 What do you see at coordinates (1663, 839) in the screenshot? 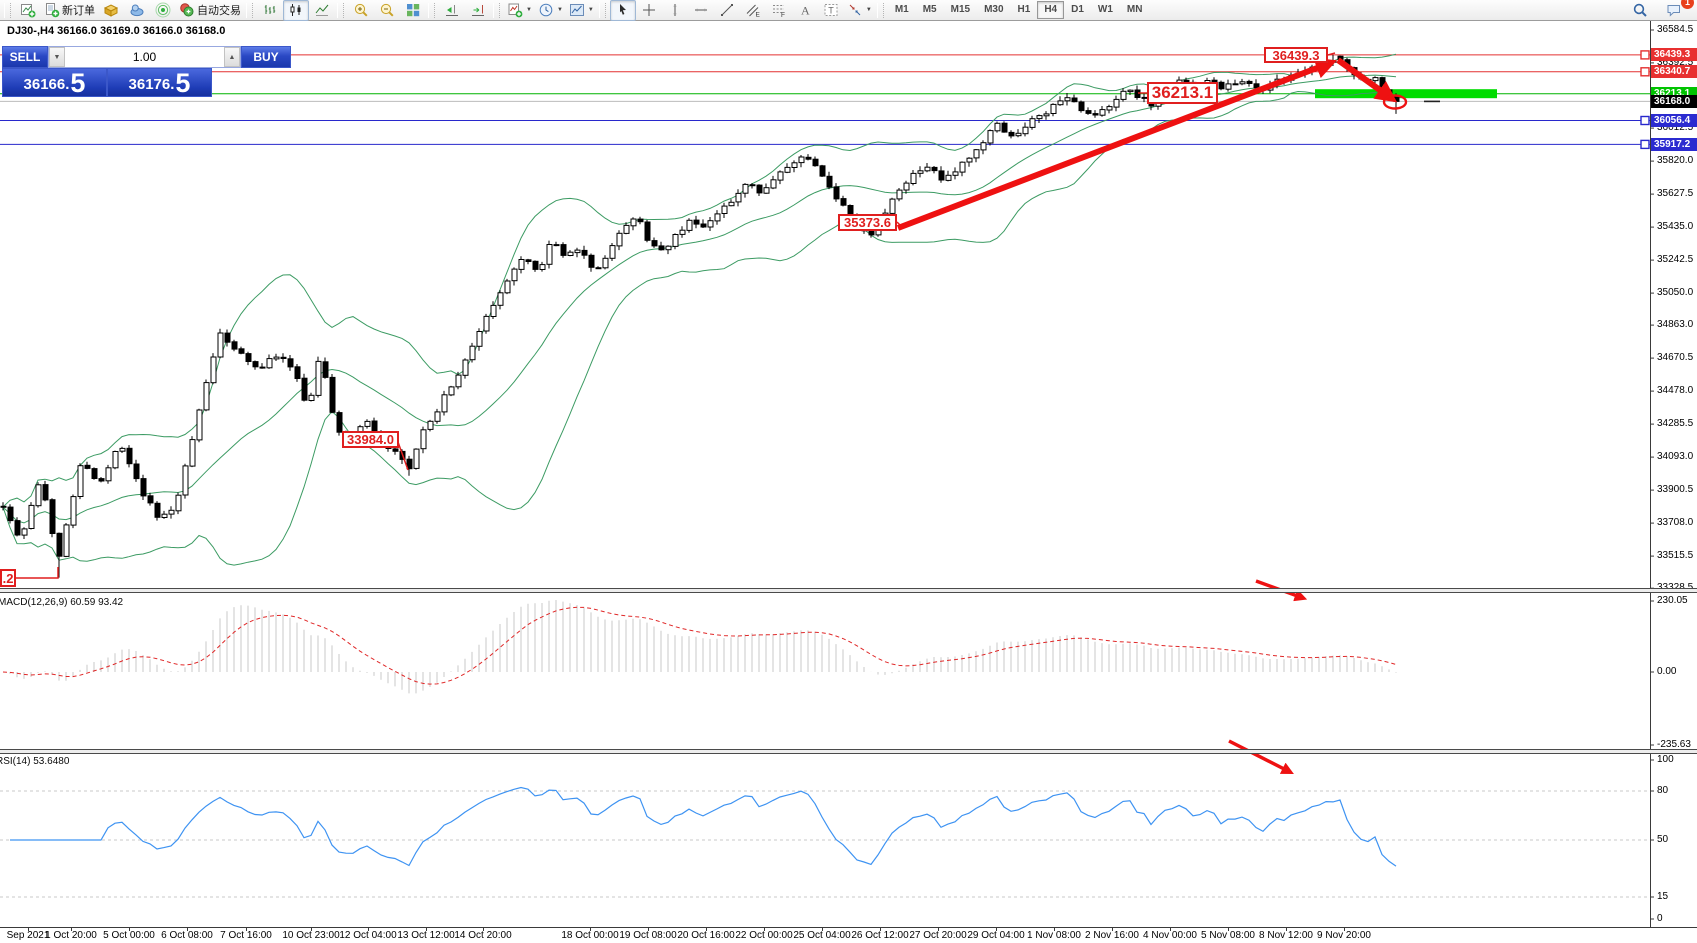
I see `rsi-axis-tick: 50` at bounding box center [1663, 839].